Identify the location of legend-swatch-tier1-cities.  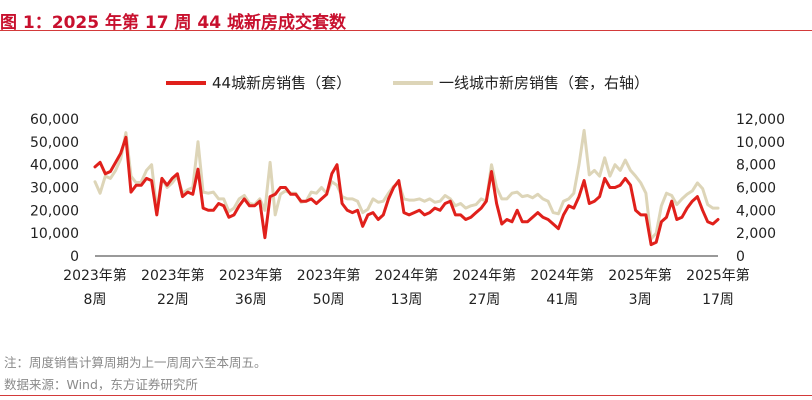
(413, 82).